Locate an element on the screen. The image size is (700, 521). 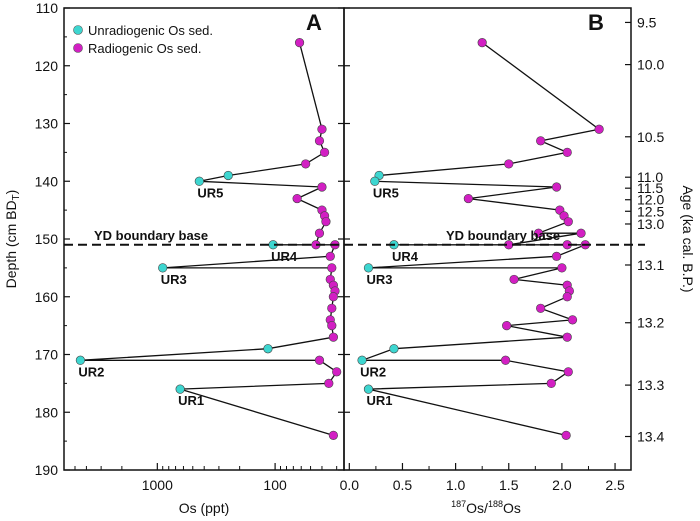
x-tick-label: 1000 is located at coordinates (157, 485).